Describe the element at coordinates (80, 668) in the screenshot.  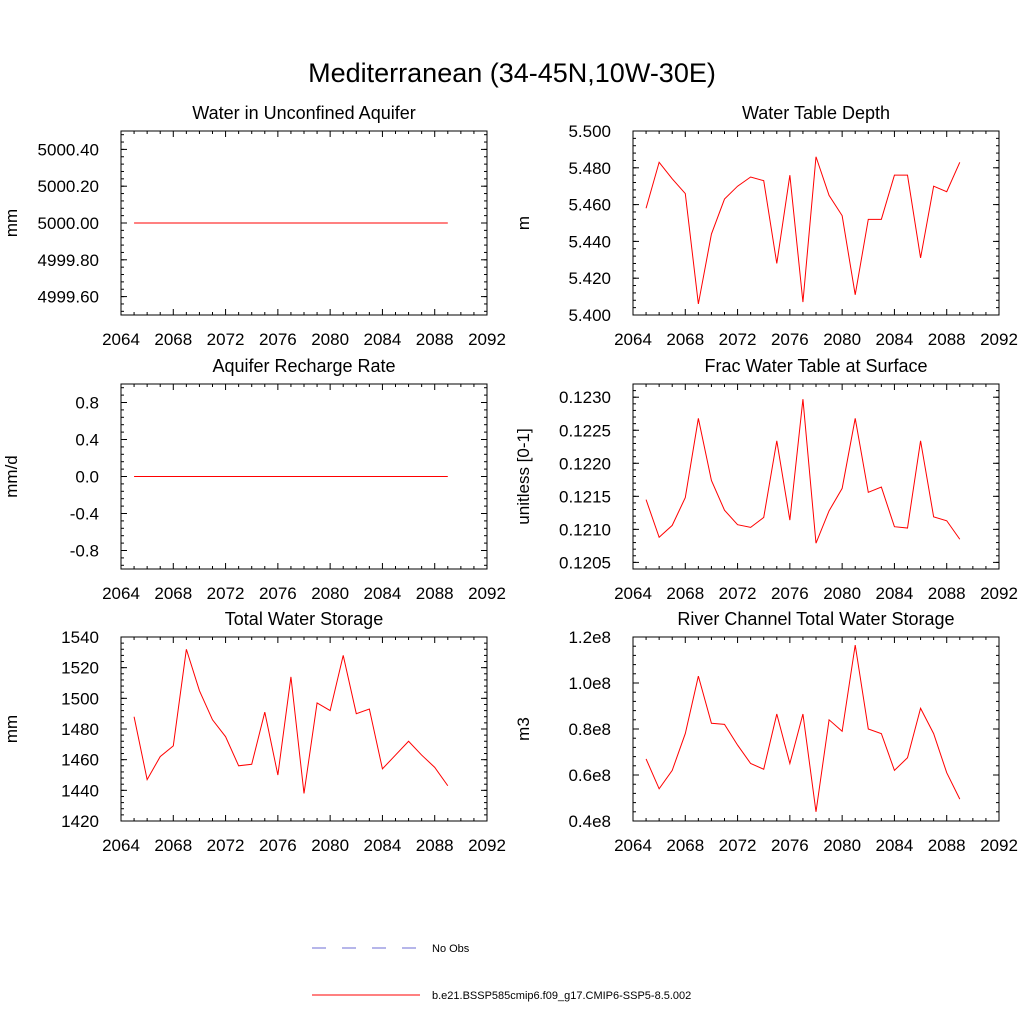
I see `y-tick-label: 1520` at that location.